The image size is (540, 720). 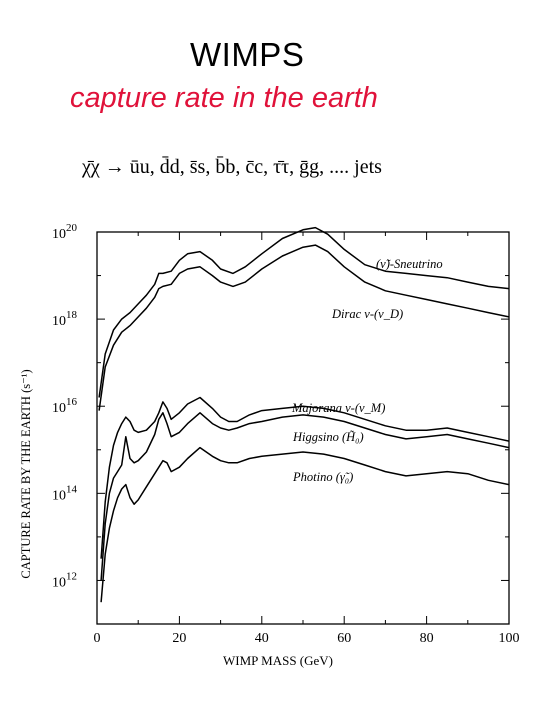 I want to click on annotation-photino: Photino (γ̃₀), so click(x=322, y=477).